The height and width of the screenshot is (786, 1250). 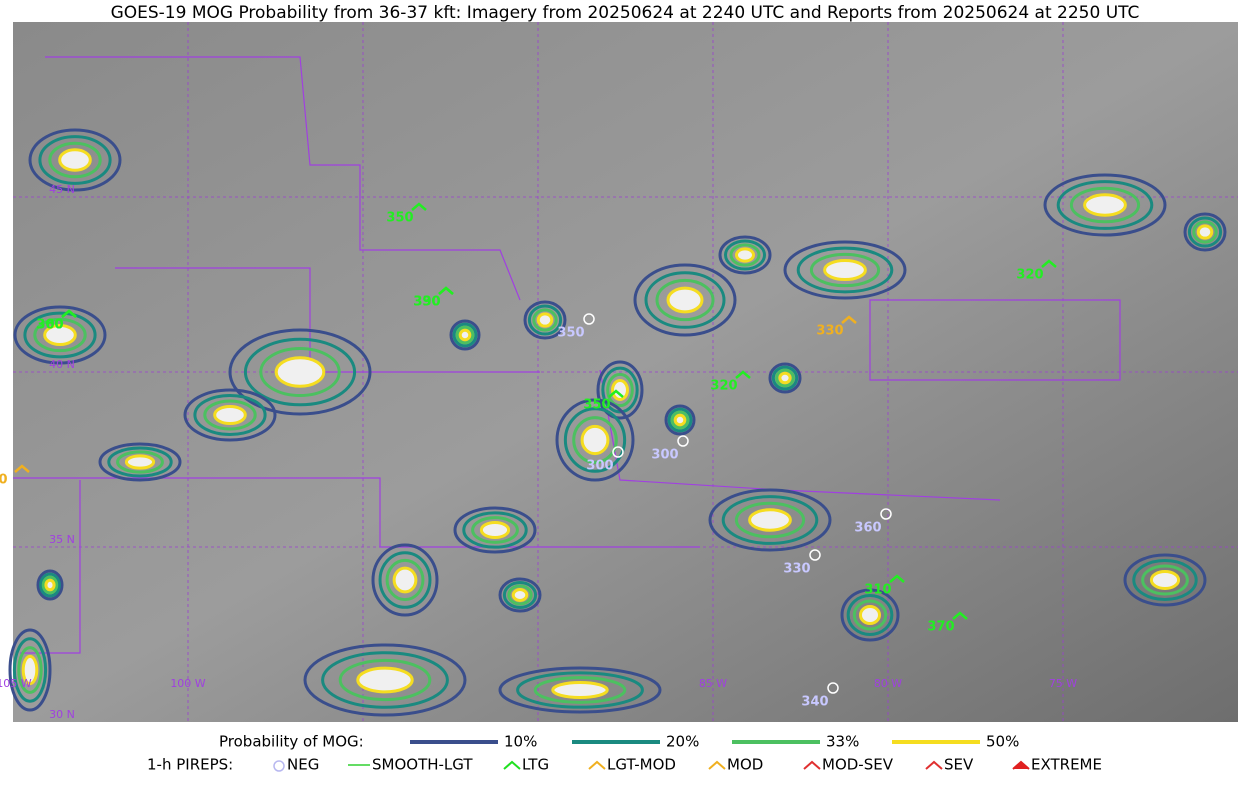 I want to click on legend-label: LGT-MOD, so click(x=641, y=765).